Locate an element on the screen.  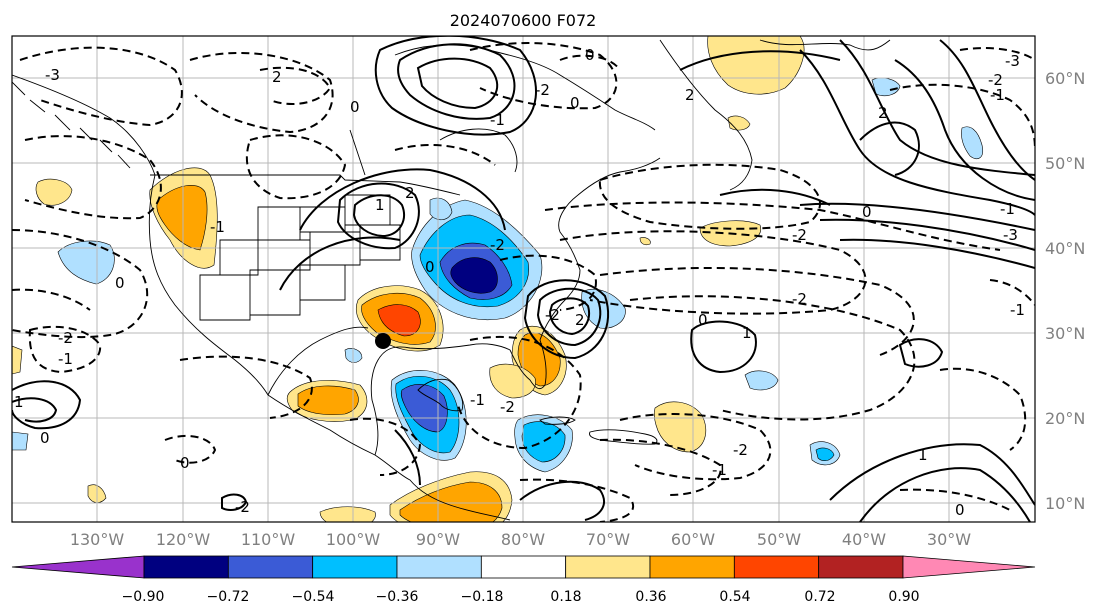
lon-label: 70°W is located at coordinates (608, 539).